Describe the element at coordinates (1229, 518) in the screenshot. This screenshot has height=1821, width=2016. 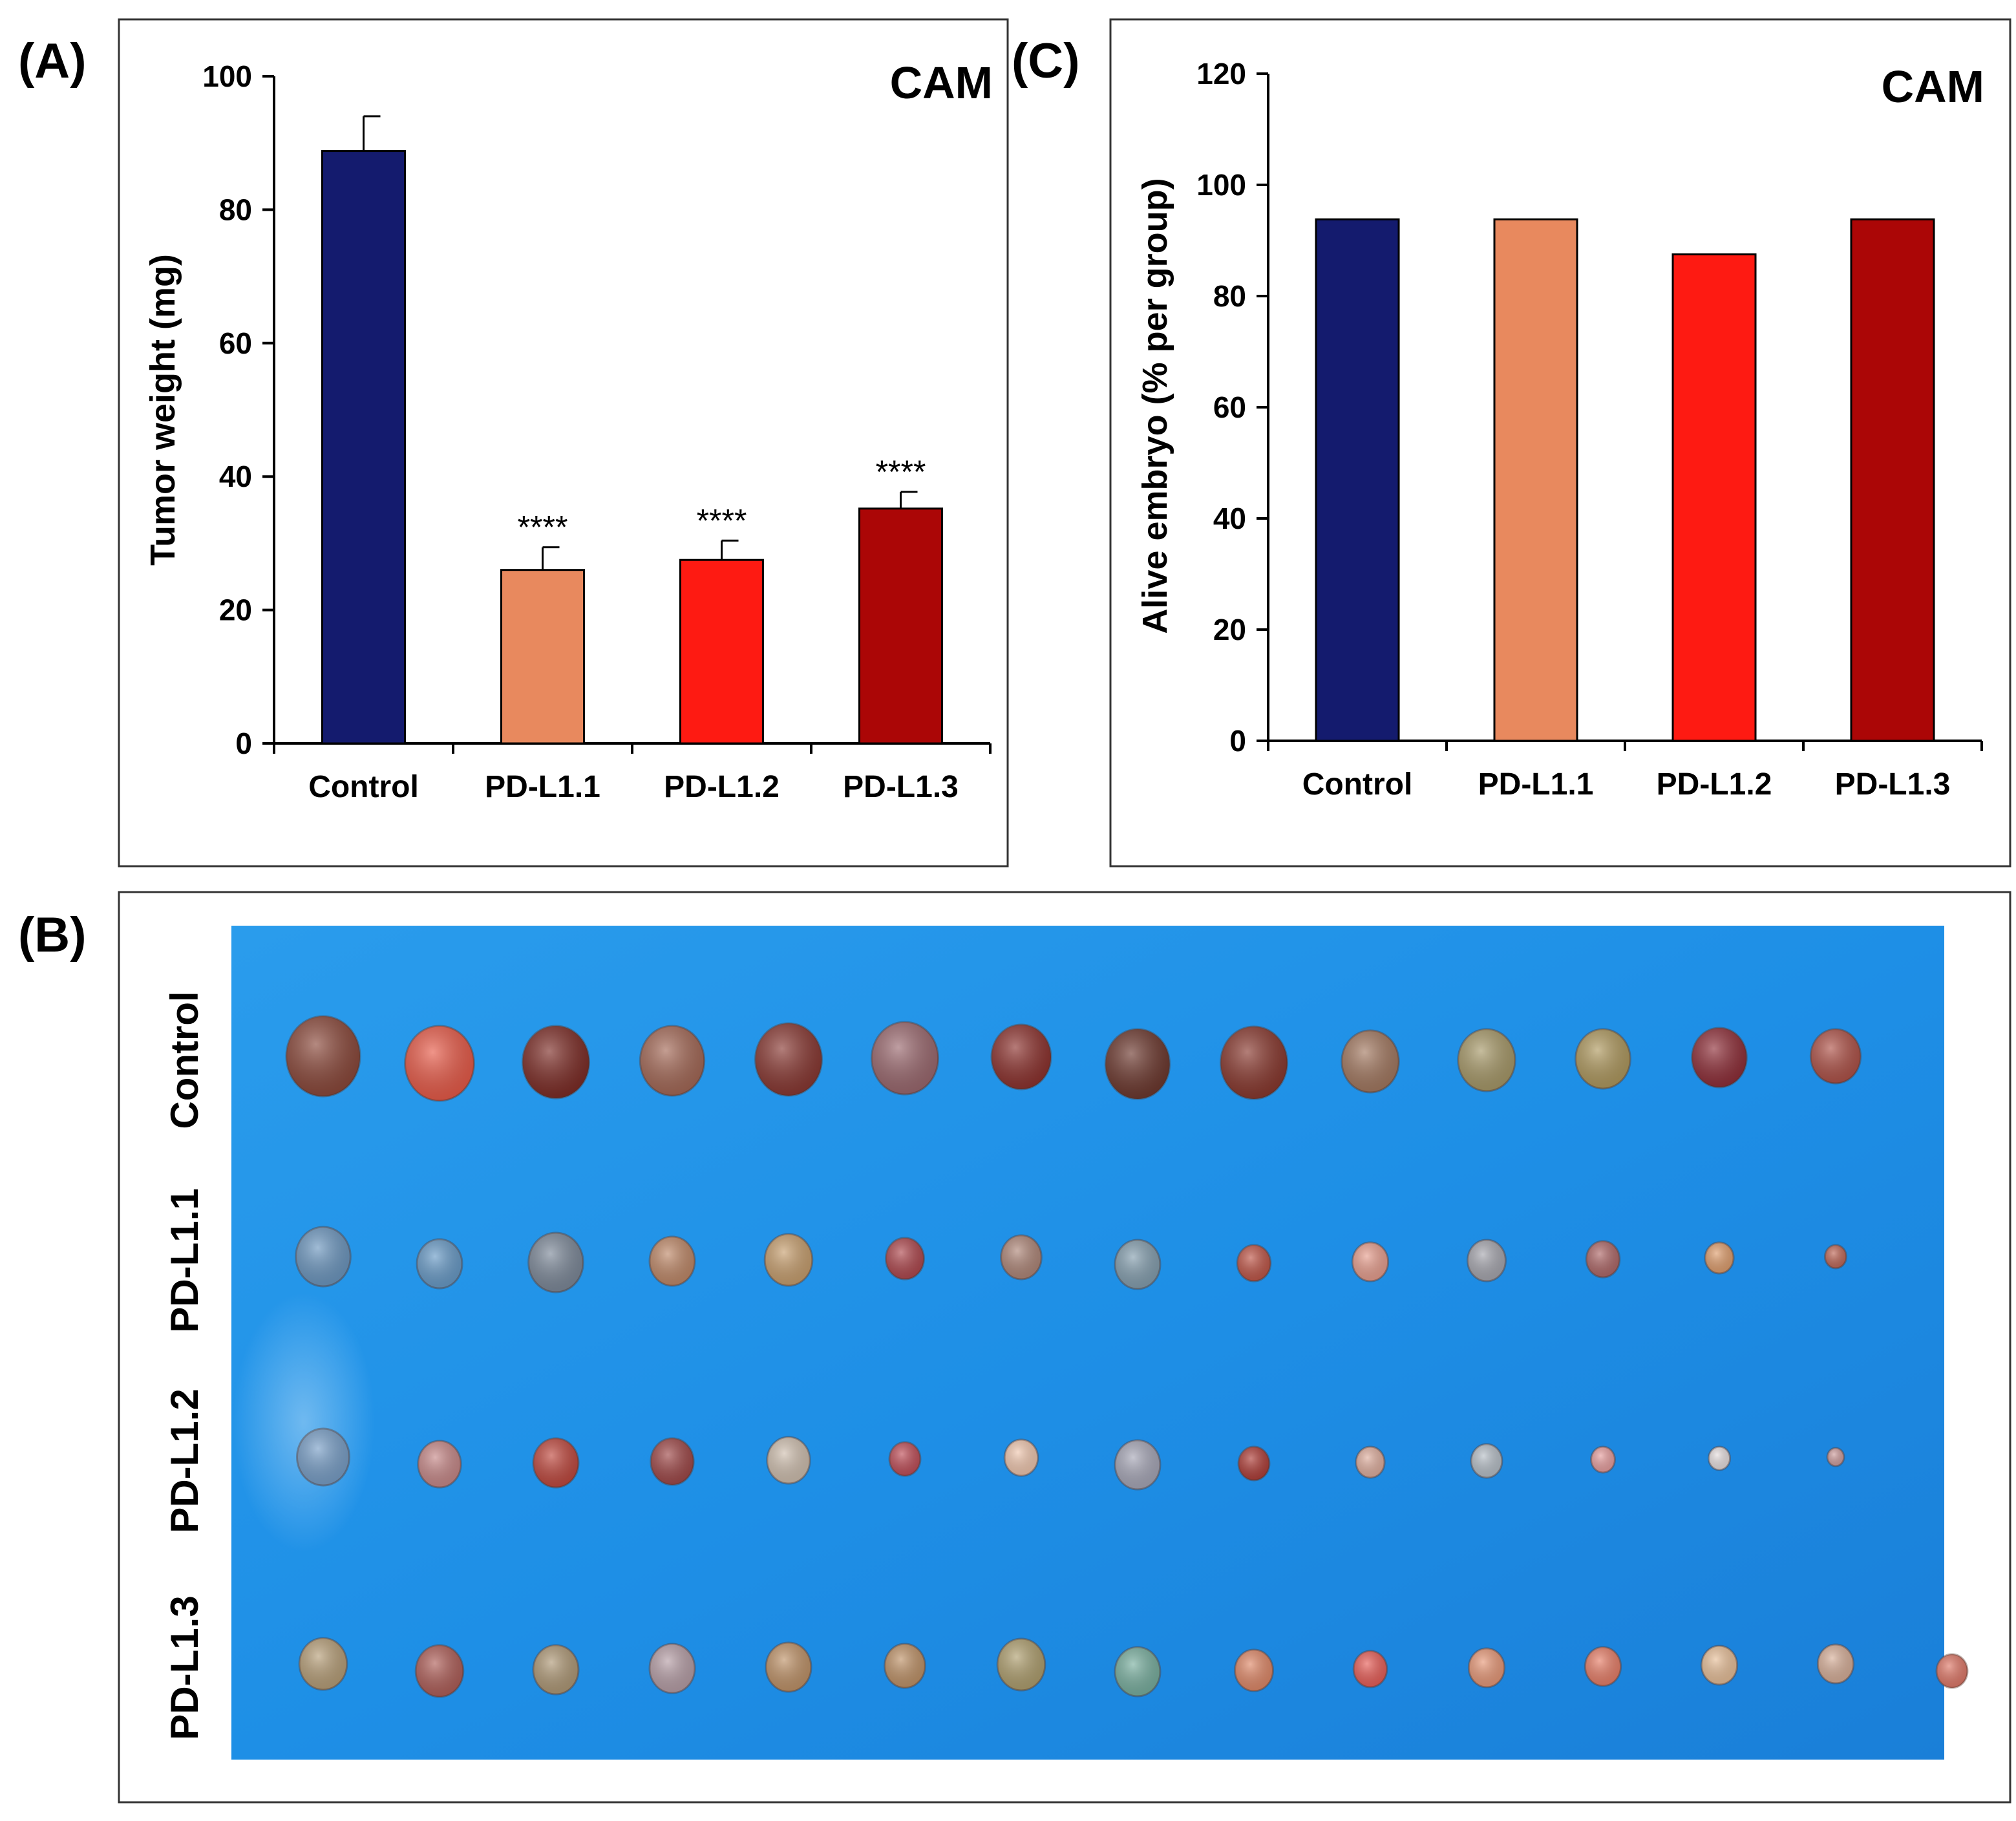
I see `chart-c-y-tick-label: 40` at that location.